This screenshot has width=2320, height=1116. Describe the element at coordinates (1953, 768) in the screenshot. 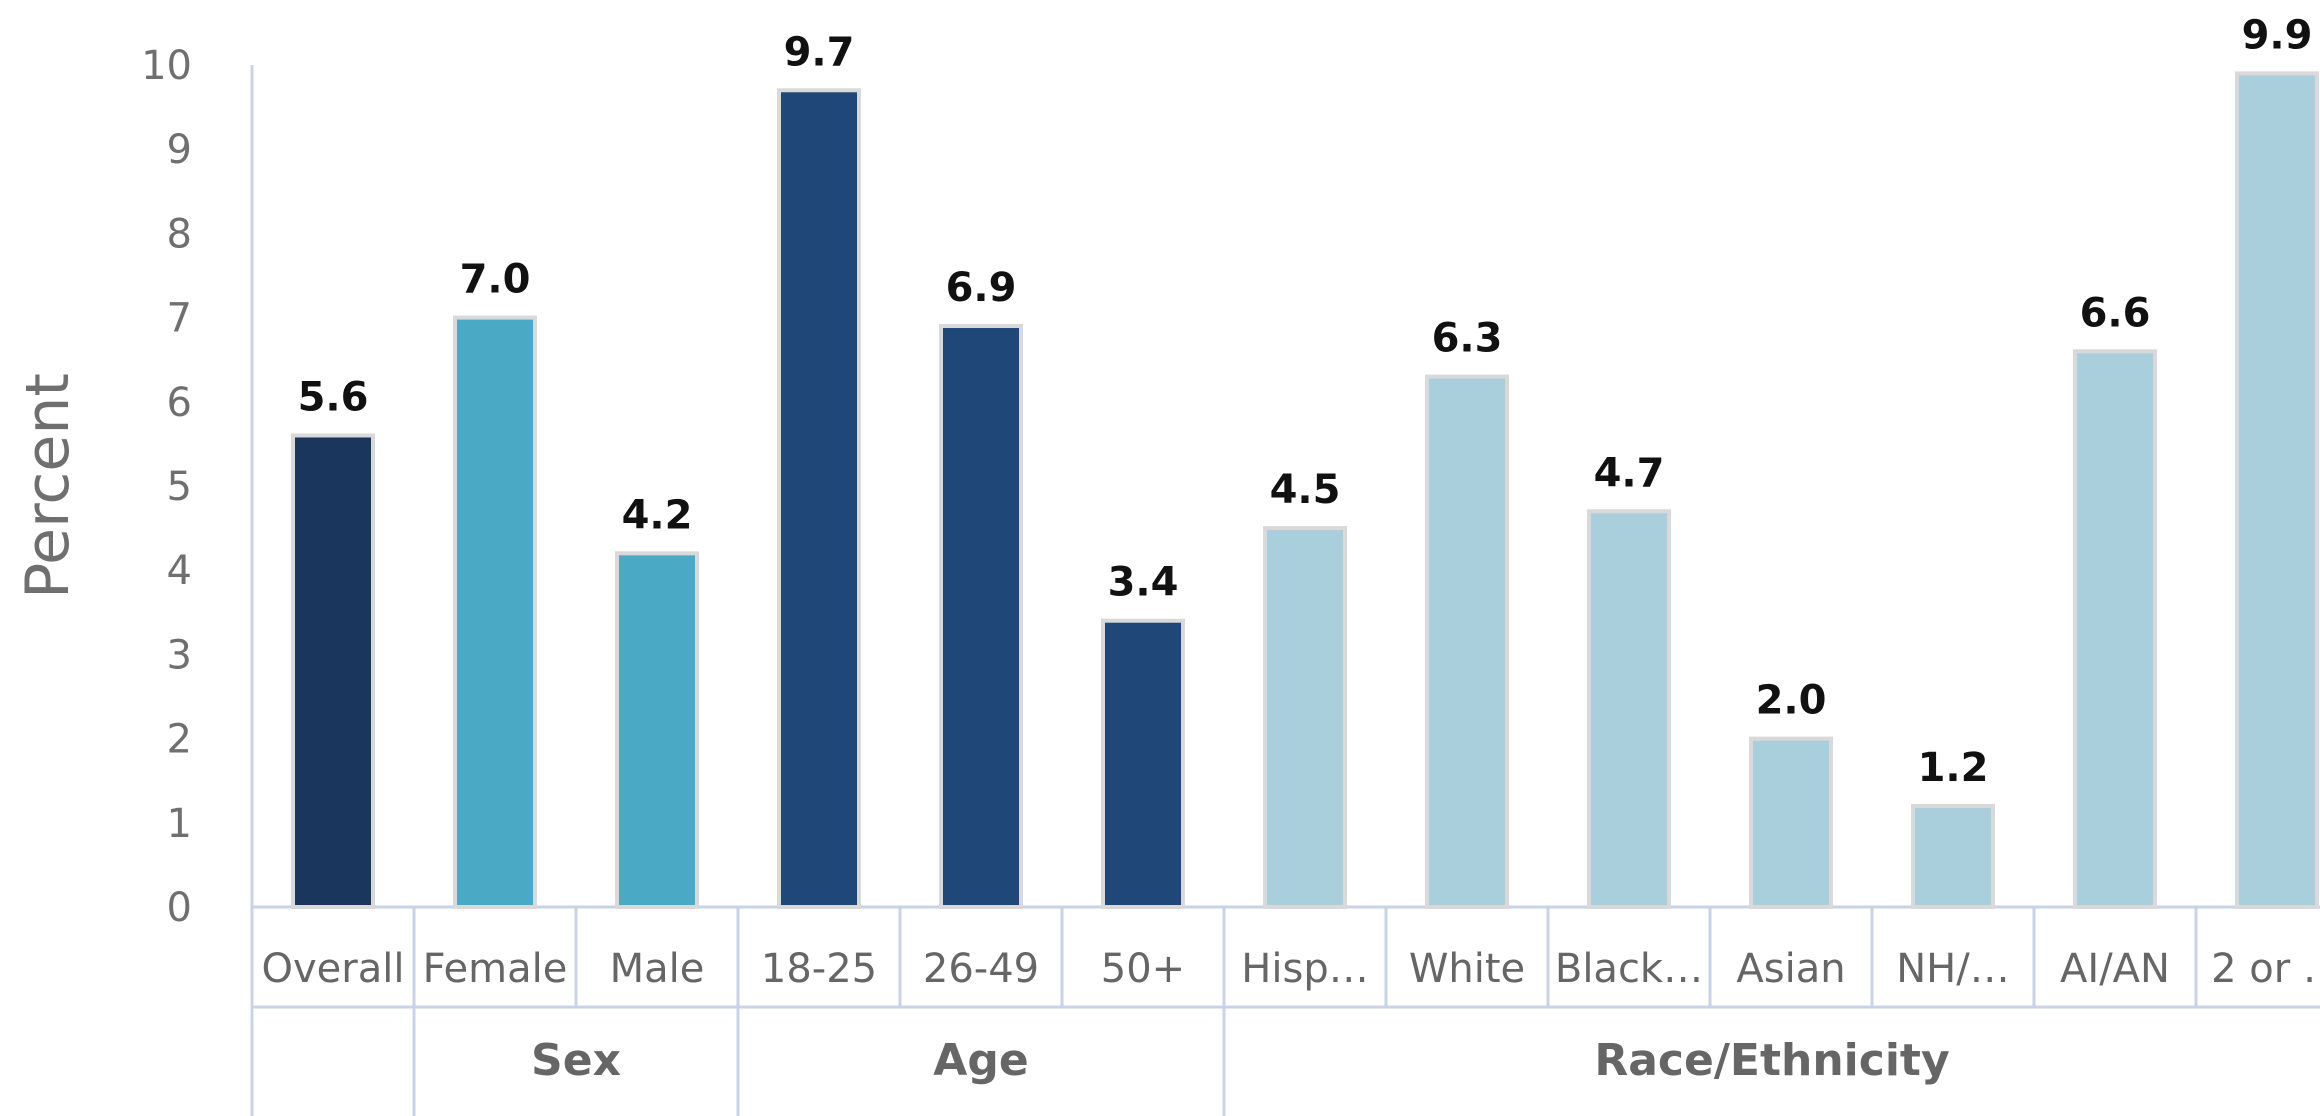

I see `data-label: 1.2` at that location.